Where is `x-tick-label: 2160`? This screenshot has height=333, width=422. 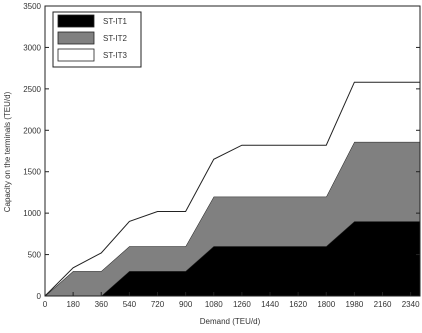
x-tick-label: 2160 is located at coordinates (383, 304).